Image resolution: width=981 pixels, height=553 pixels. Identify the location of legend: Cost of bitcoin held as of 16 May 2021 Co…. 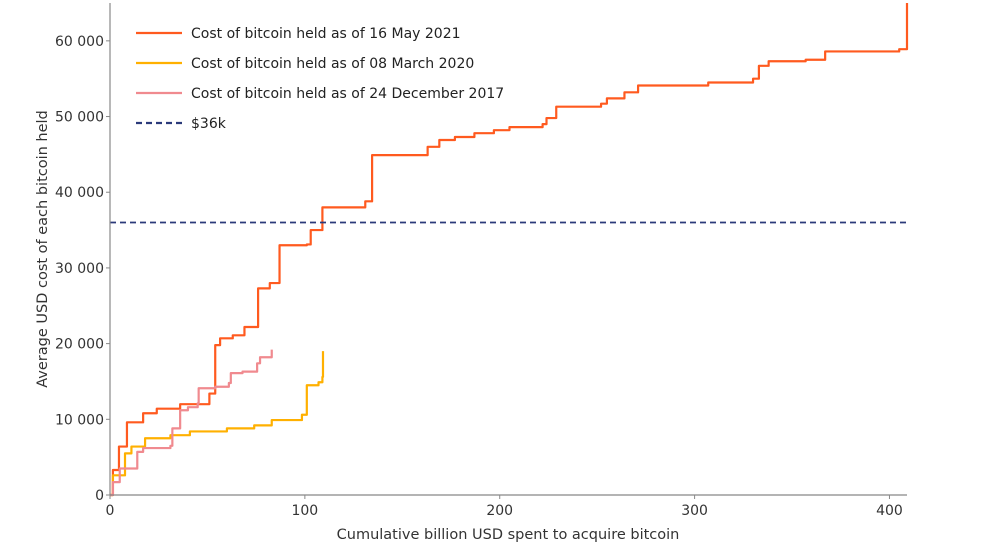
(320, 79).